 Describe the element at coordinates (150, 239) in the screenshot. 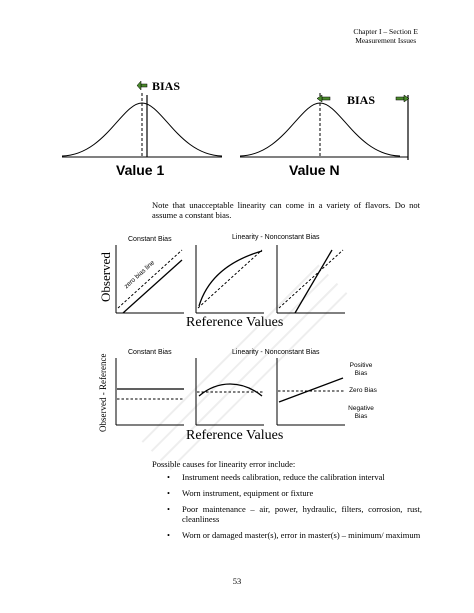

I see `row1-panel1-title: Constant Bias` at that location.